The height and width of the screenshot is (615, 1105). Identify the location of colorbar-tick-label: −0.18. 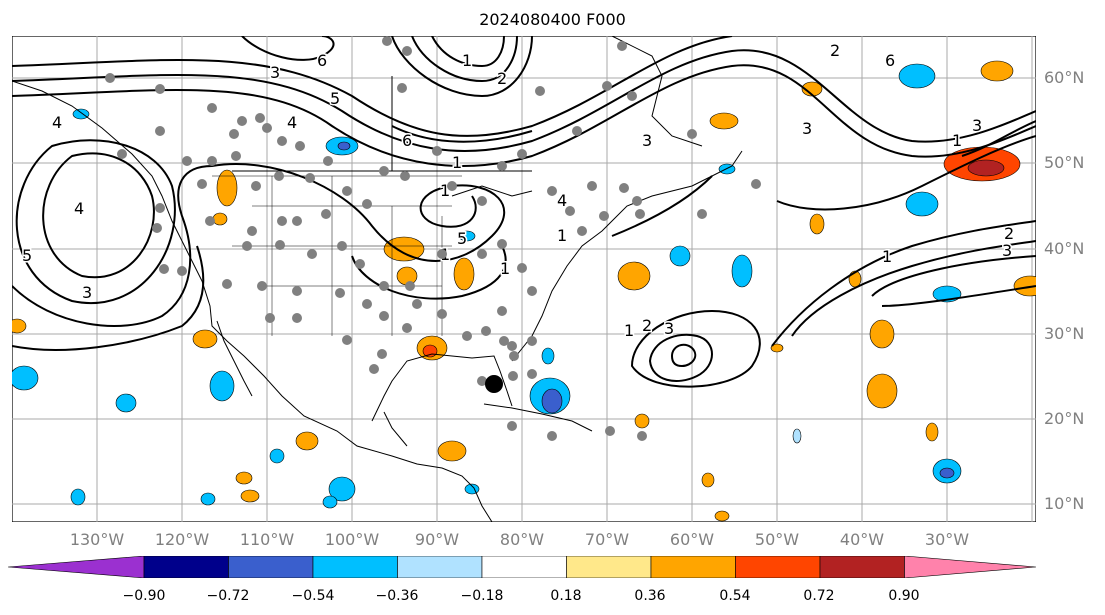
(482, 596).